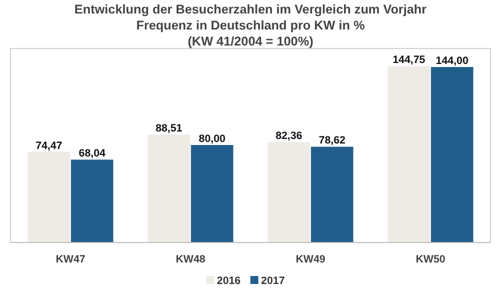 The image size is (500, 291). Describe the element at coordinates (250, 9) in the screenshot. I see `chart-title: Entwicklung der Besucherzahlen im Vergleich zum Vorjahr` at that location.